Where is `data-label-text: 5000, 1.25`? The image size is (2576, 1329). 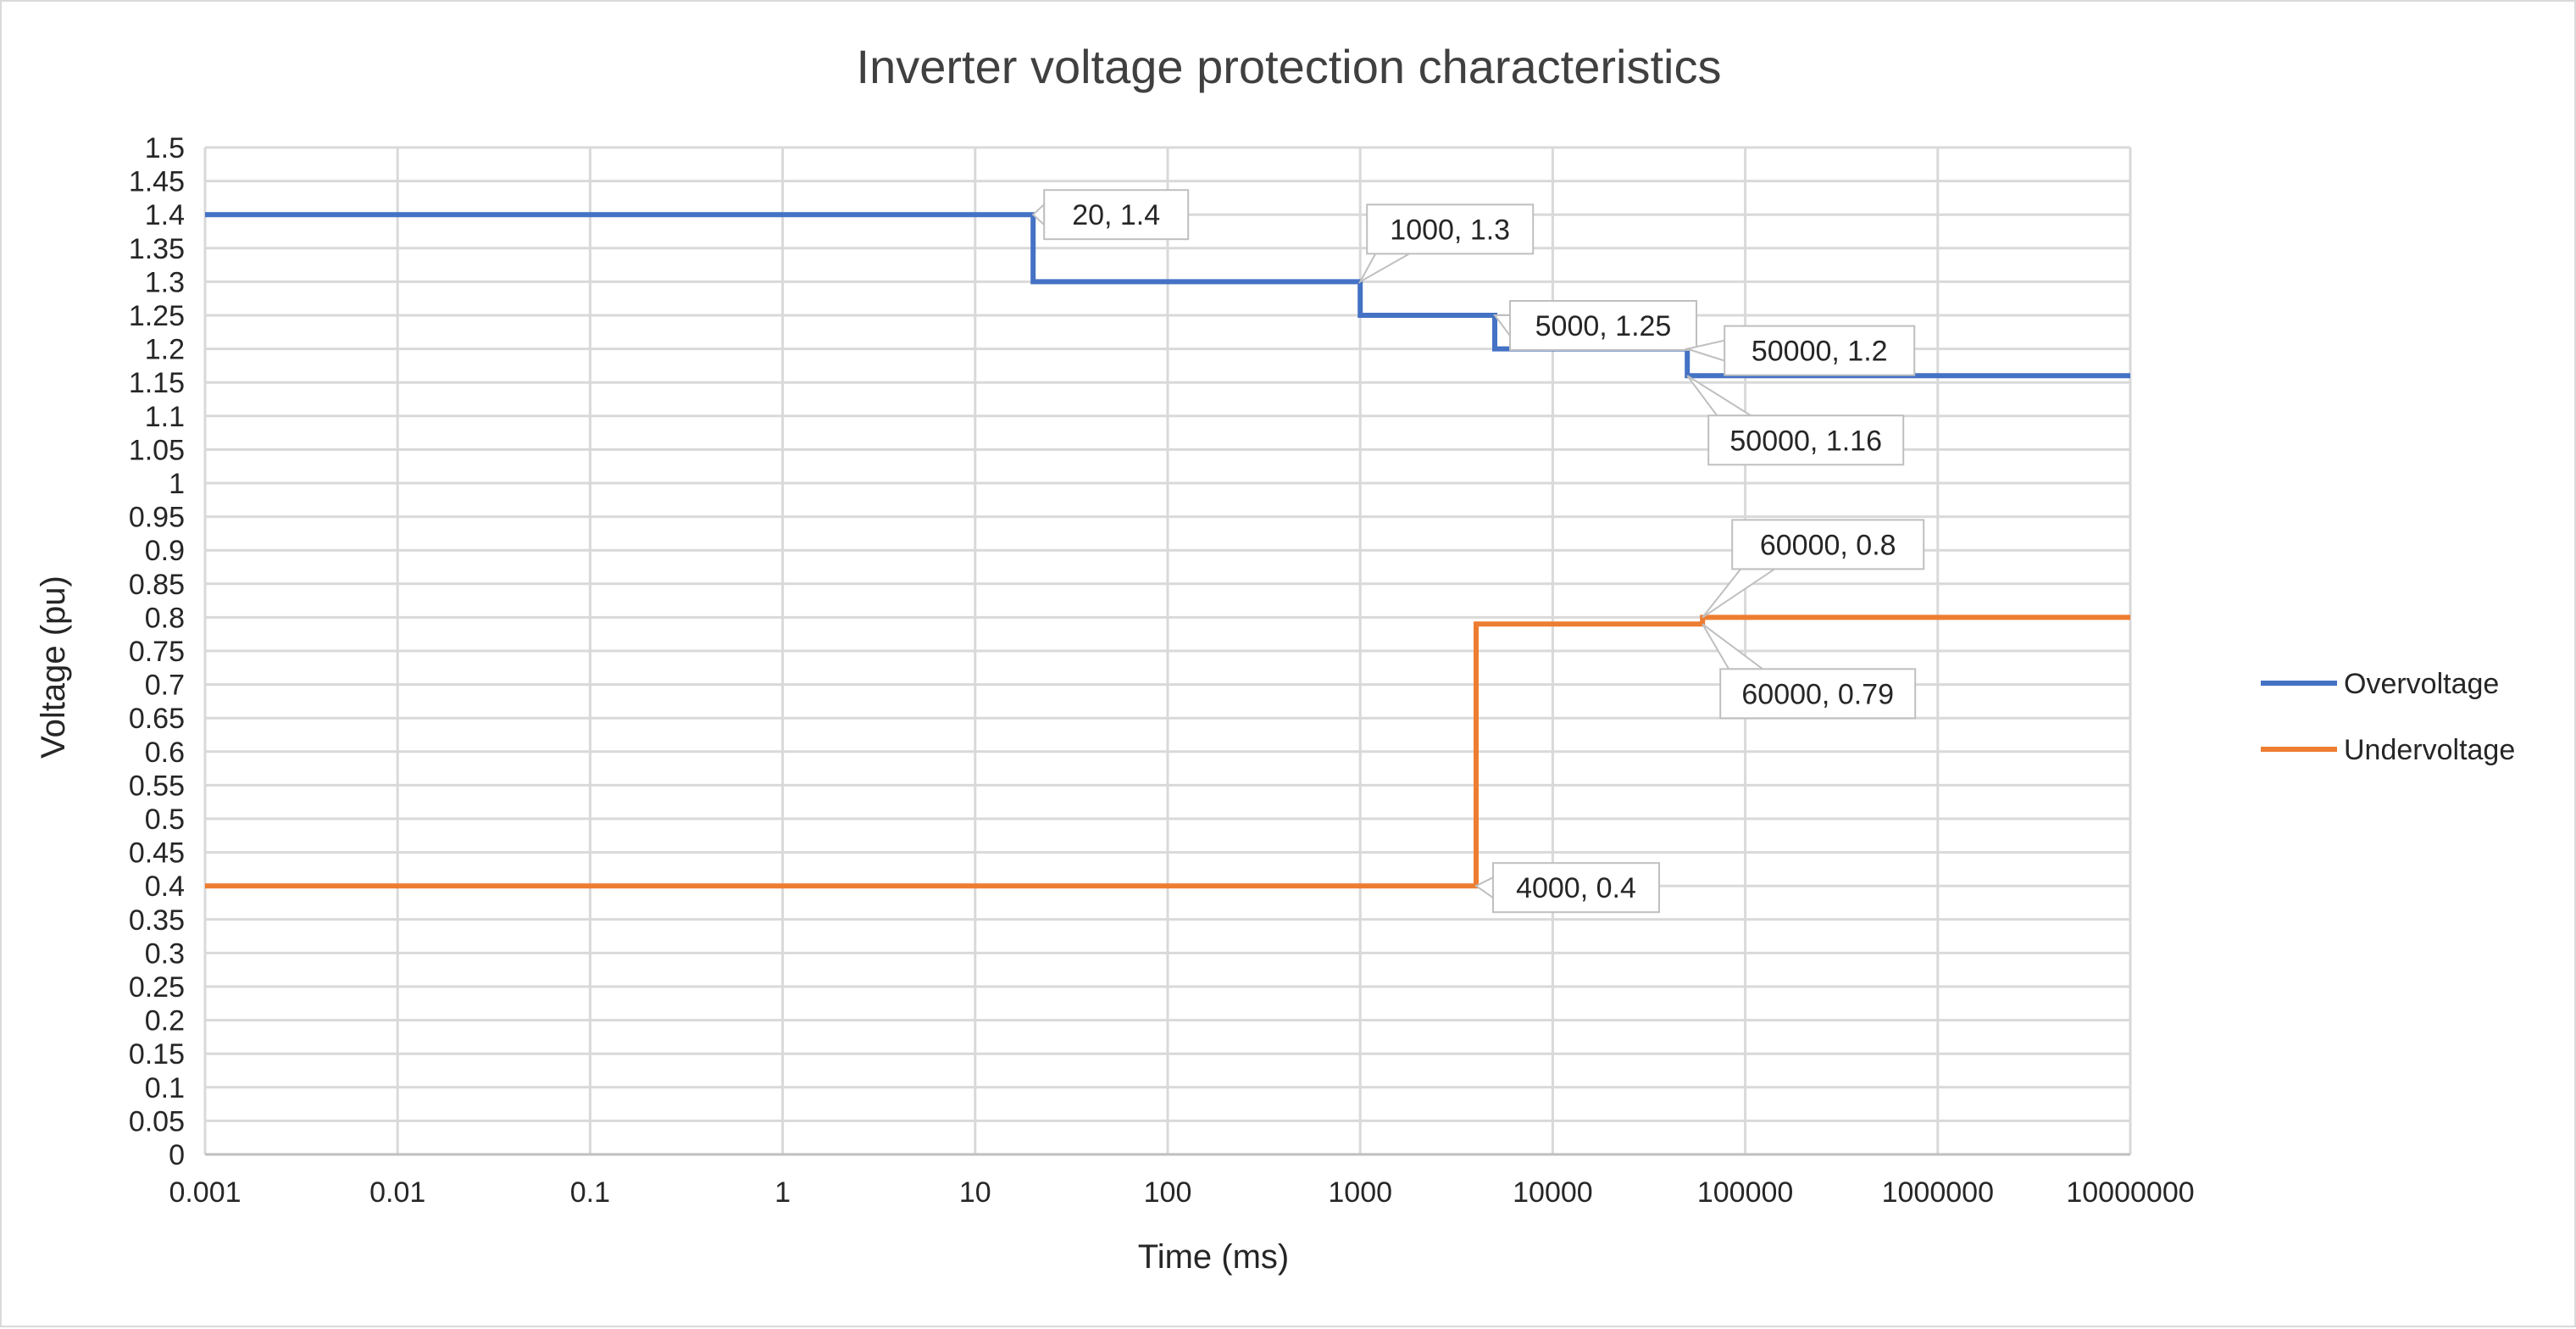
data-label-text: 5000, 1.25 is located at coordinates (1603, 326).